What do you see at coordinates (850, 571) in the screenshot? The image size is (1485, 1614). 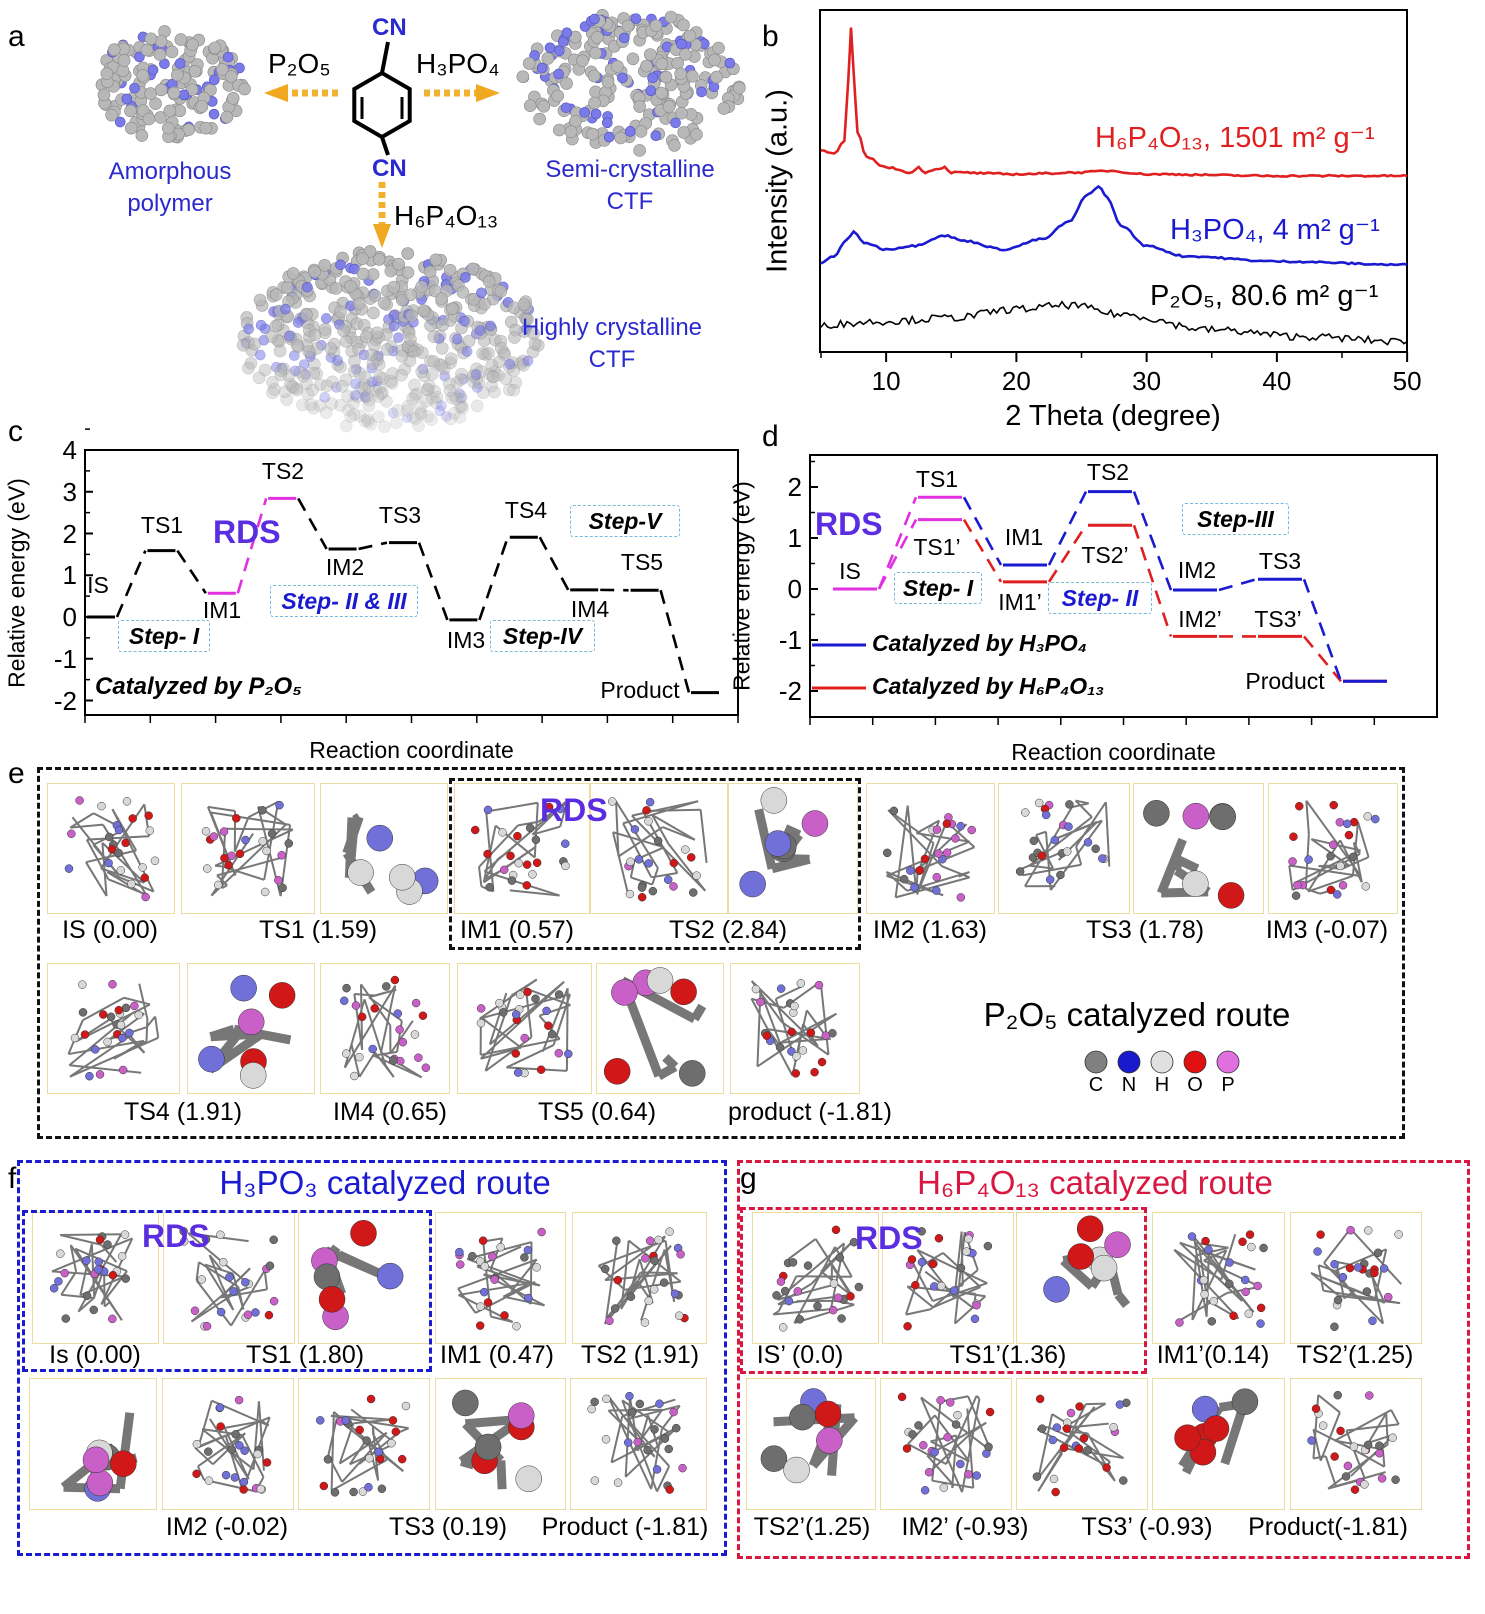 I see `chart-d-level-label: IS` at bounding box center [850, 571].